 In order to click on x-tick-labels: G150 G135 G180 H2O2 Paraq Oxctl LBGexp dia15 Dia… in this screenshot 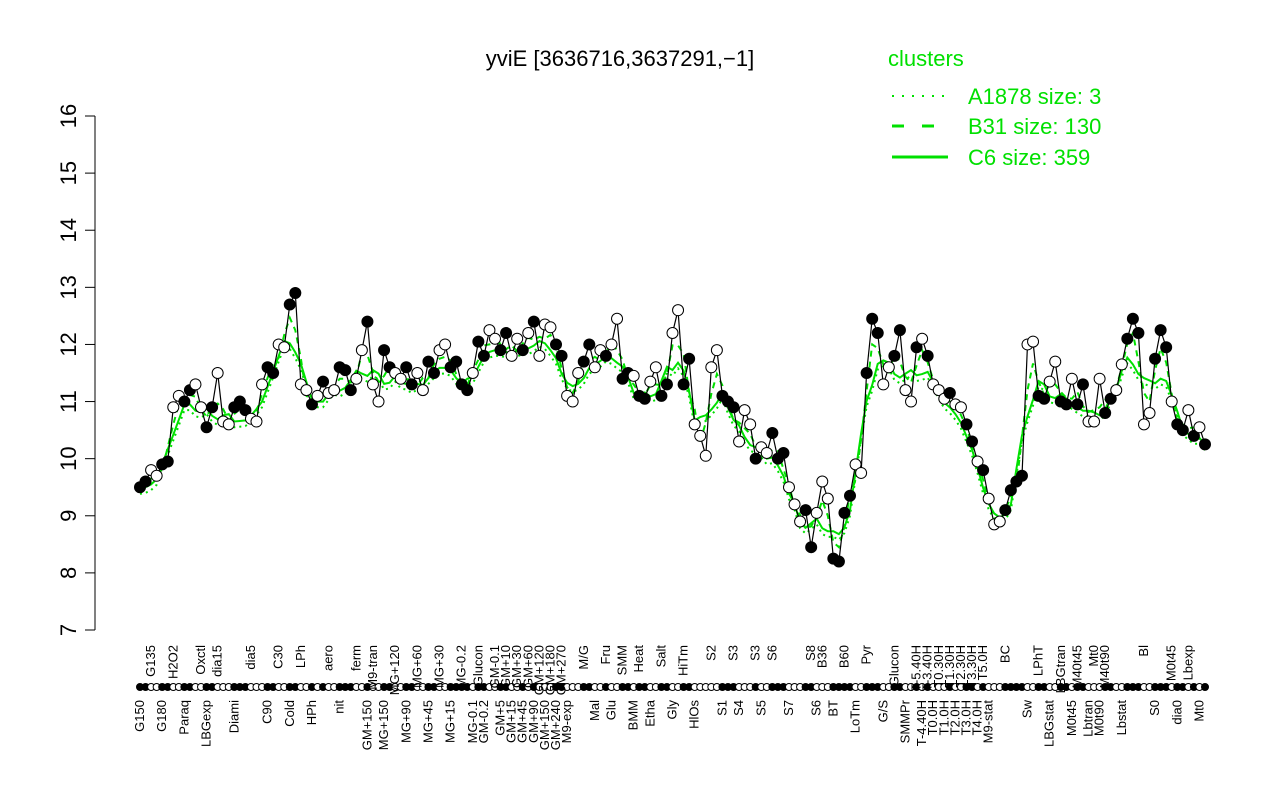, I will do `click(669, 697)`.